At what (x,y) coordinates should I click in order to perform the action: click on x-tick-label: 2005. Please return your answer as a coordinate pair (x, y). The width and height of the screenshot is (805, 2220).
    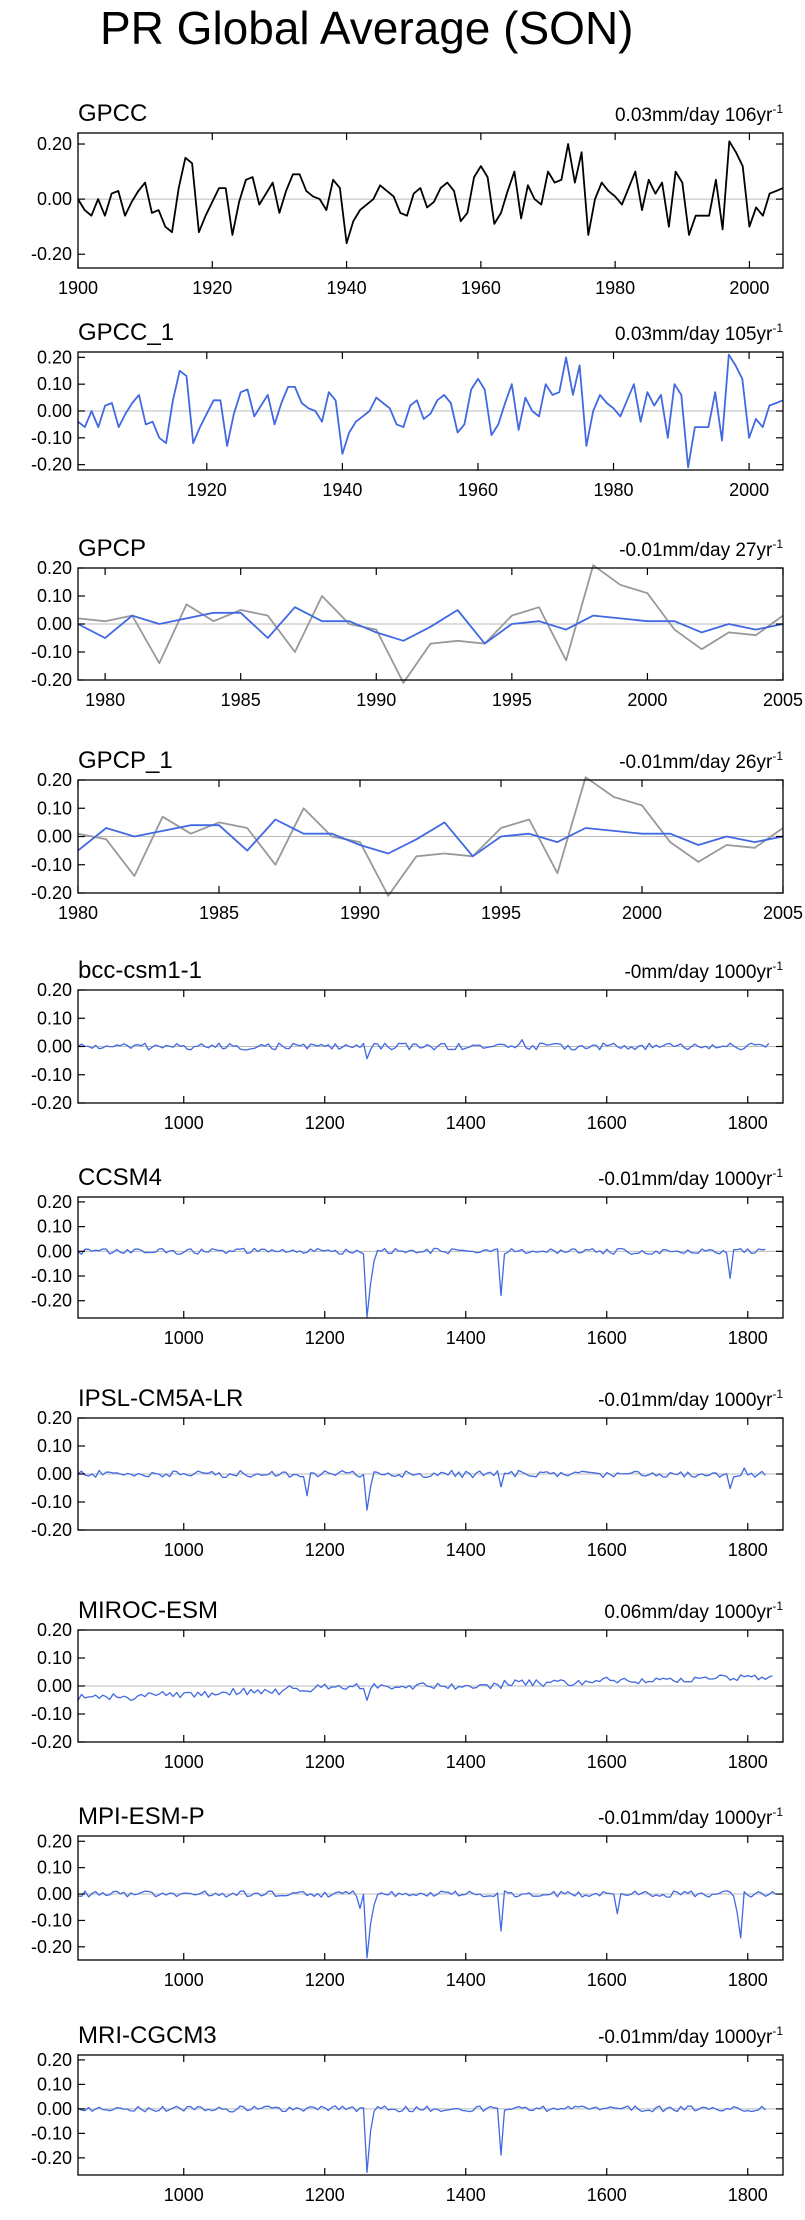
    Looking at the image, I should click on (783, 700).